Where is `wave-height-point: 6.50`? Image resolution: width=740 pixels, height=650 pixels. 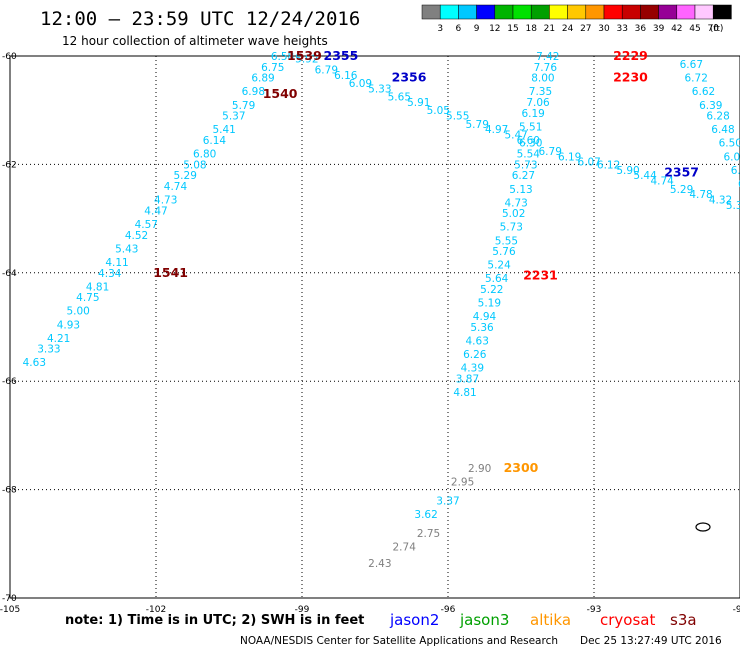 wave-height-point: 6.50 is located at coordinates (729, 144).